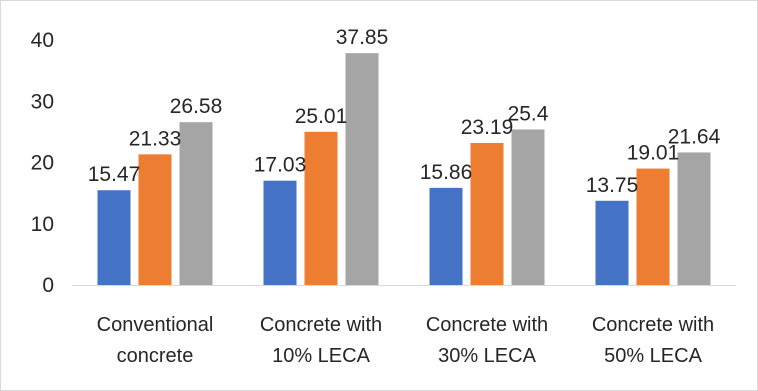  What do you see at coordinates (612, 185) in the screenshot?
I see `data-label: 13.75` at bounding box center [612, 185].